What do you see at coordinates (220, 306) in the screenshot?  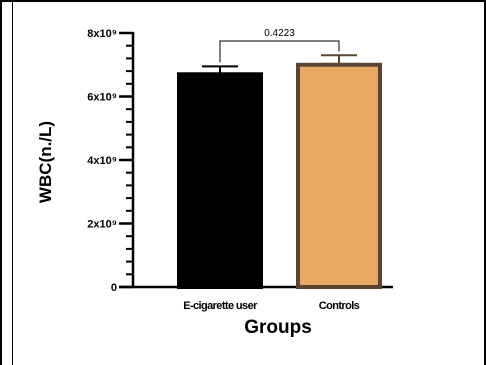 I see `category-label: E-cigarette user` at bounding box center [220, 306].